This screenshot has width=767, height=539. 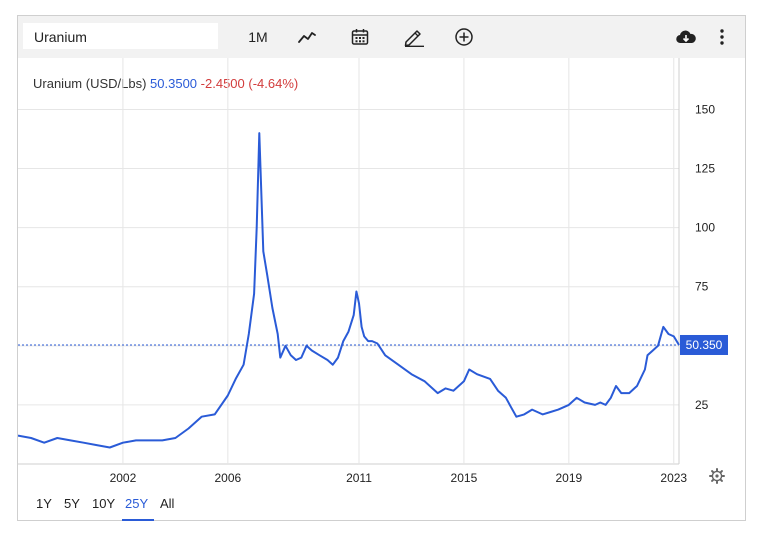 I want to click on draw-button, so click(x=414, y=37).